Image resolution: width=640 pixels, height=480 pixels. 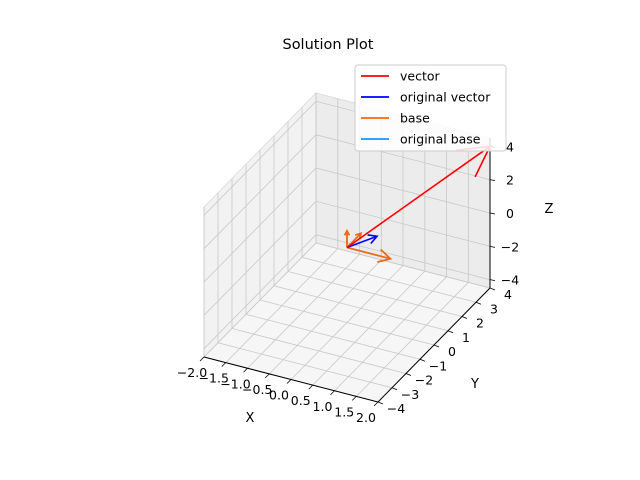 What do you see at coordinates (508, 294) in the screenshot?
I see `y-tick-label: 4` at bounding box center [508, 294].